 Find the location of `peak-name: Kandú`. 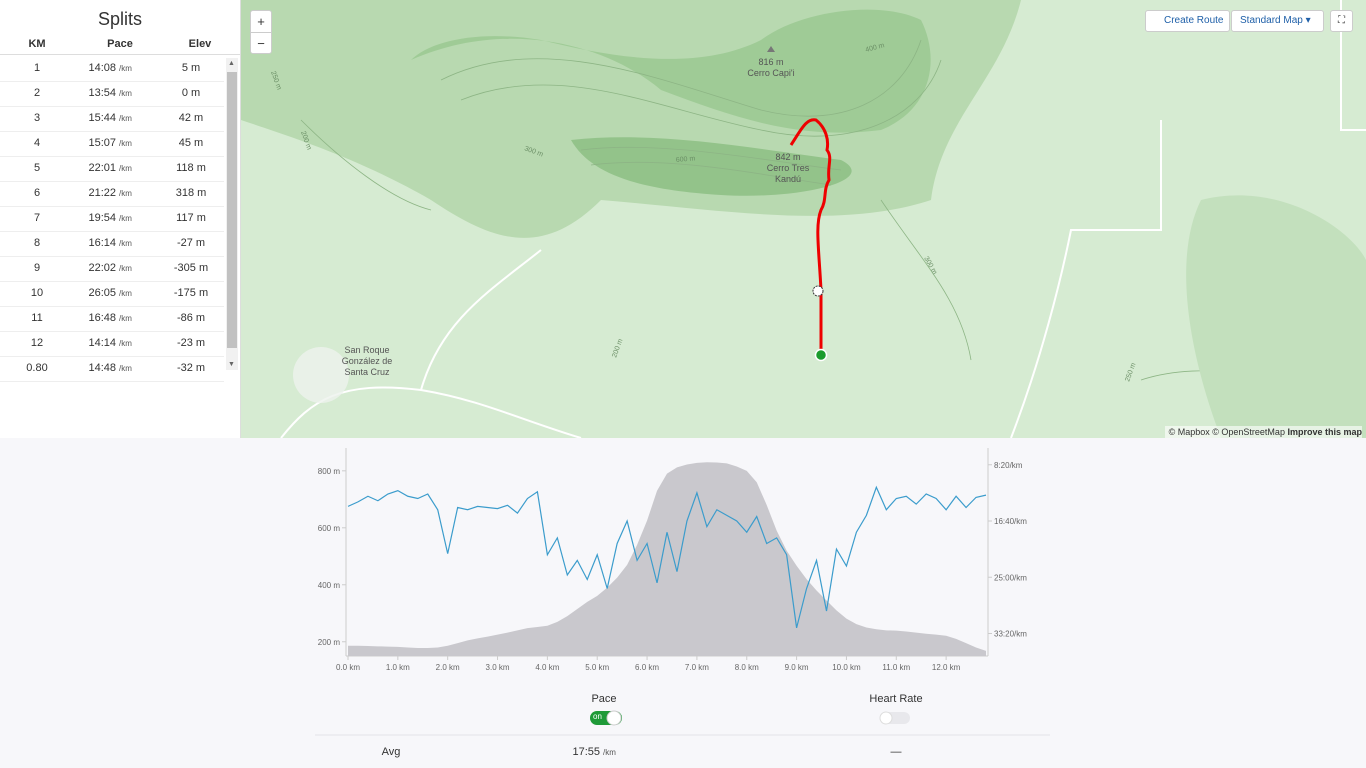

peak-name: Kandú is located at coordinates (788, 179).